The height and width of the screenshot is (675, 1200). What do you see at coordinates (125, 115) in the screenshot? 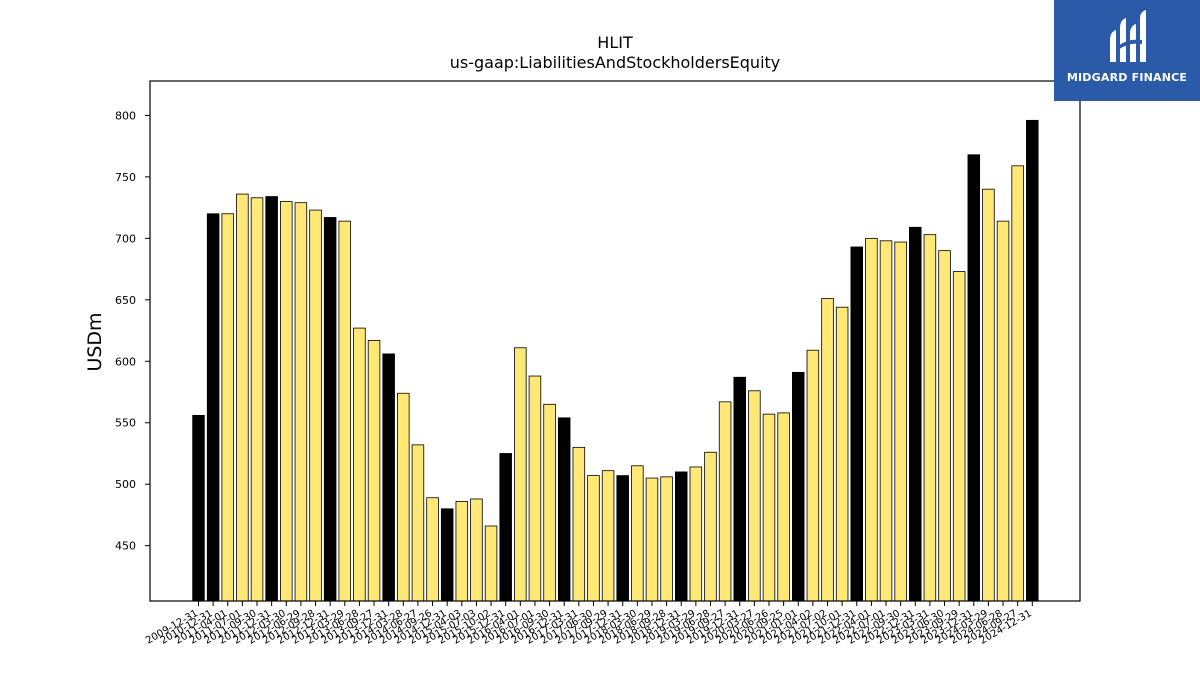
I see `y-tick-label: 800` at bounding box center [125, 115].